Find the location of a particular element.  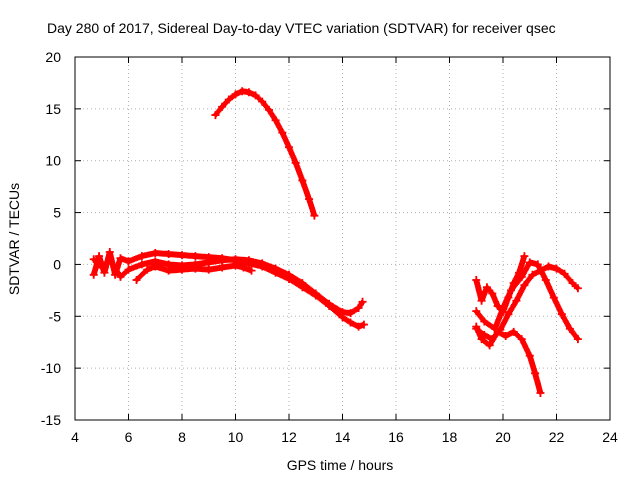

series-arc-a is located at coordinates (265, 153).